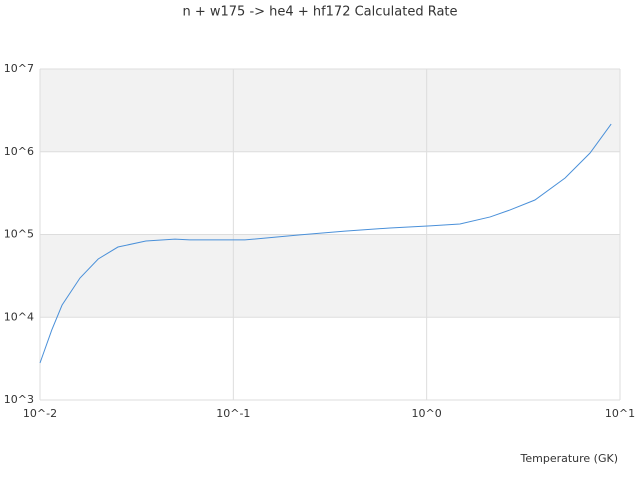  I want to click on chart-title: n + w175 -> he4 + hf172 Calculated Rate, so click(319, 12).